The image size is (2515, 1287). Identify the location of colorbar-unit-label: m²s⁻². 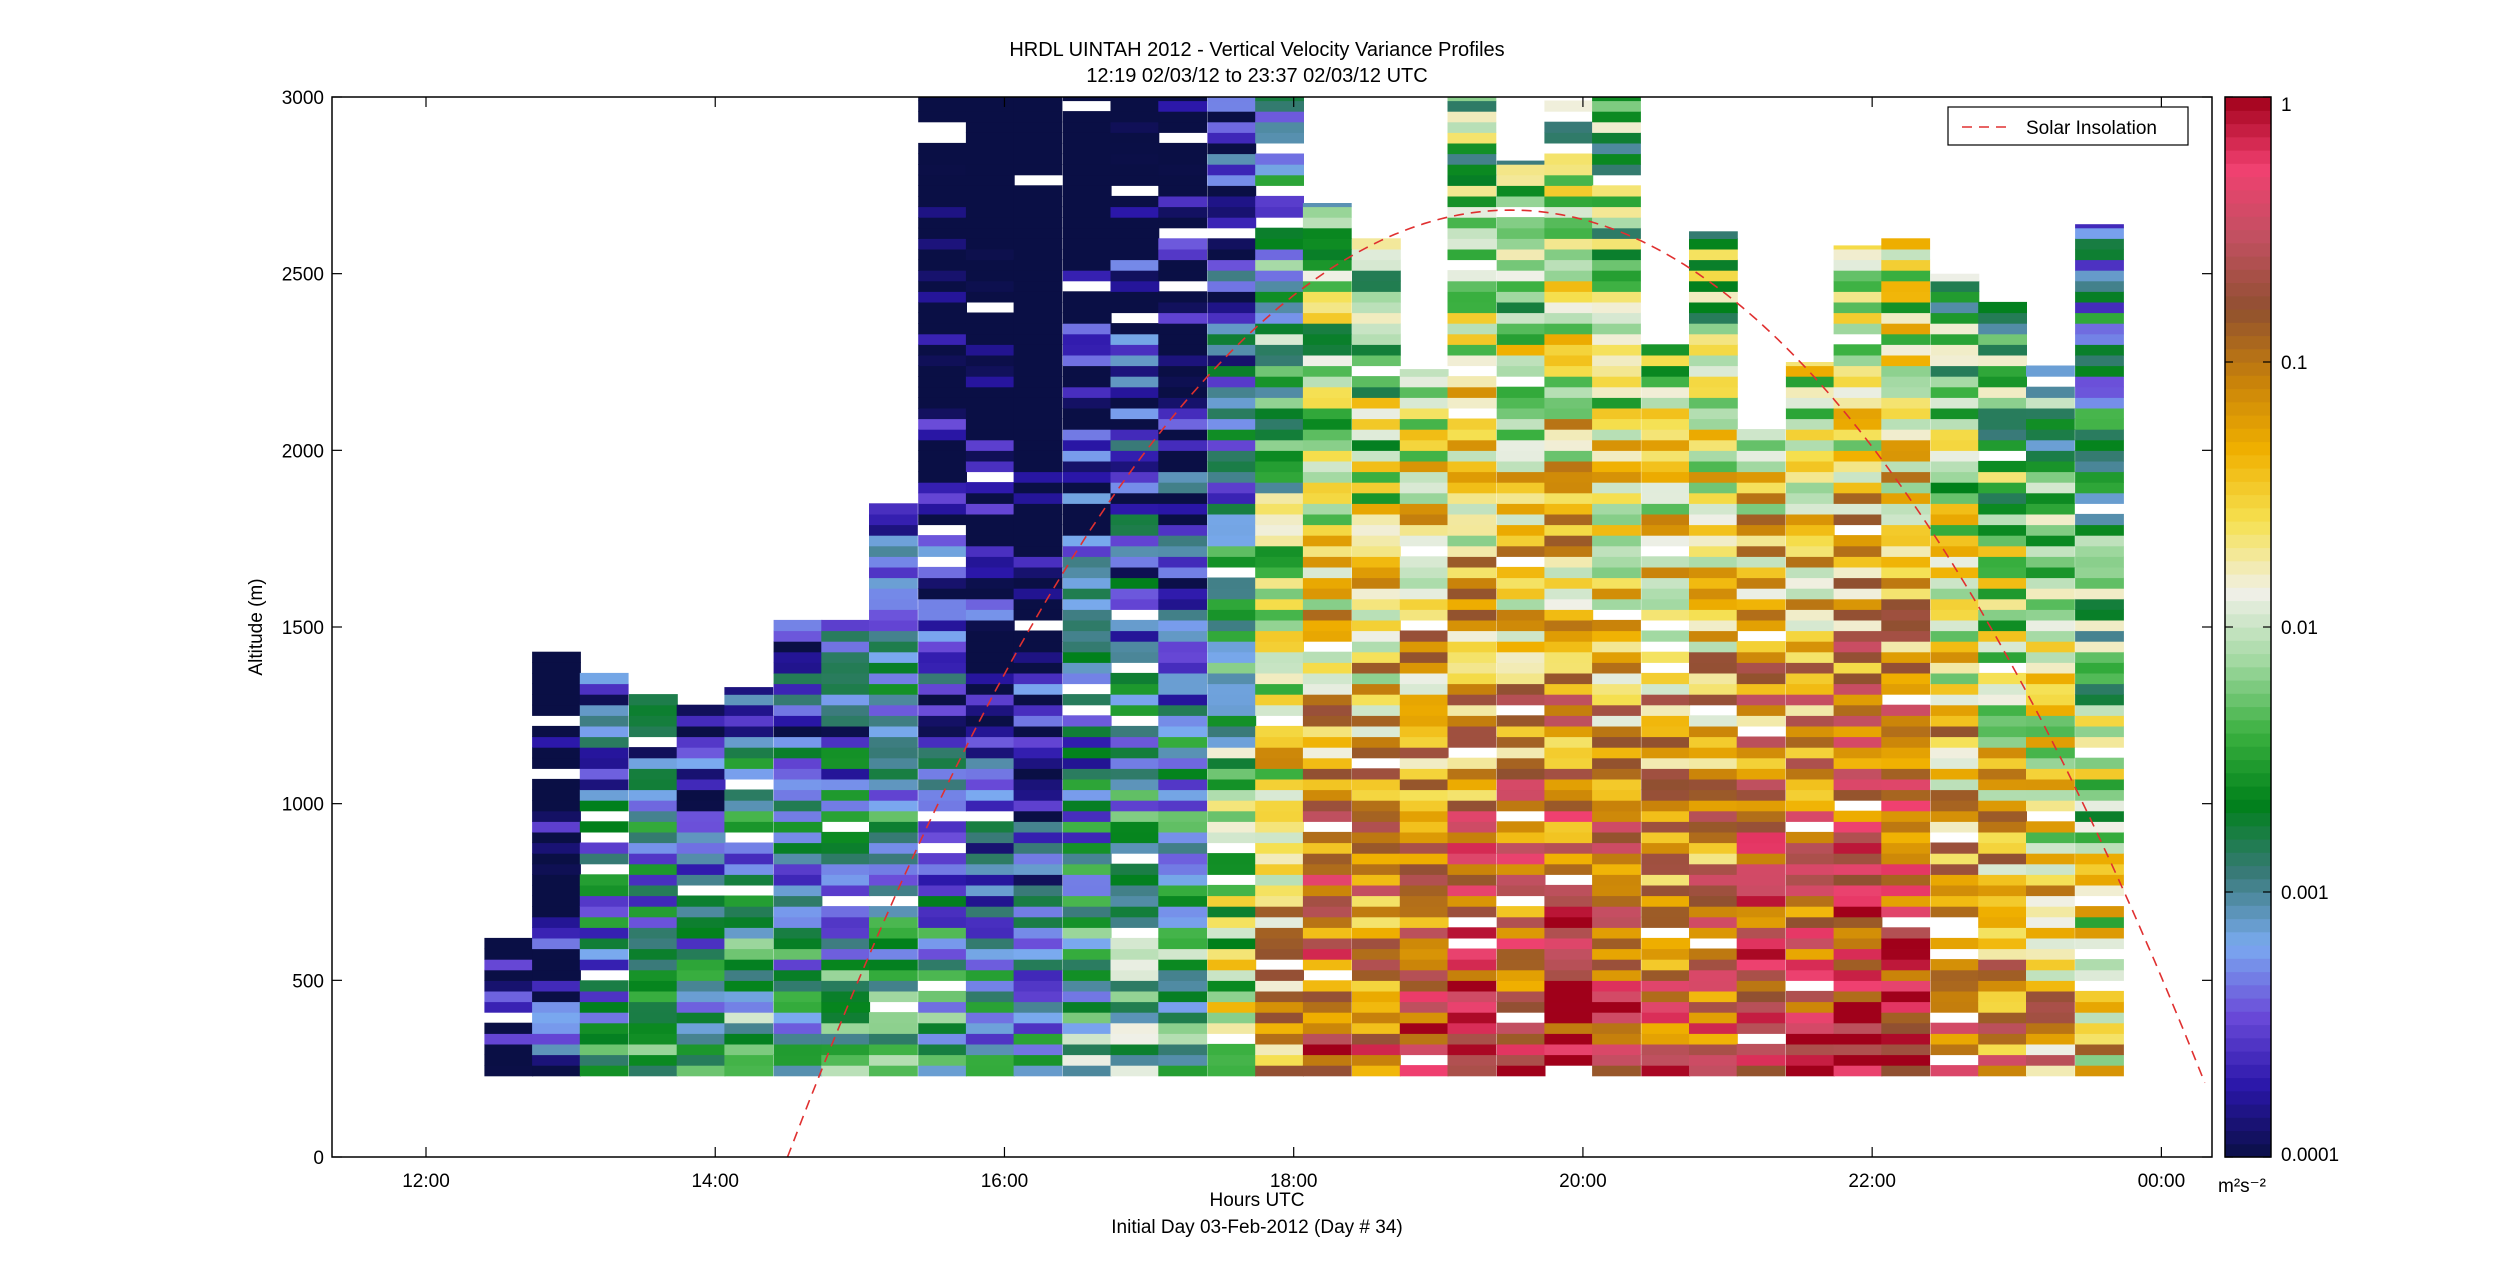
(2242, 1186).